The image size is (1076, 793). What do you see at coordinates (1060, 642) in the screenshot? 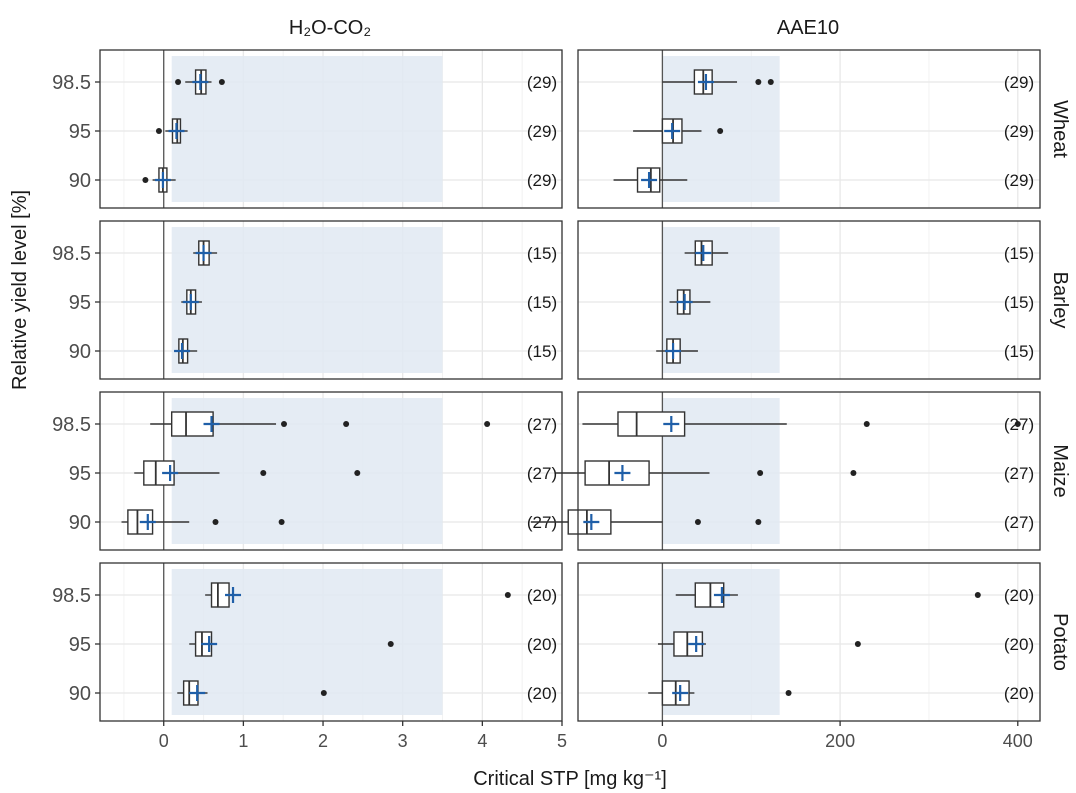
I see `row-title-potato: Potato` at bounding box center [1060, 642].